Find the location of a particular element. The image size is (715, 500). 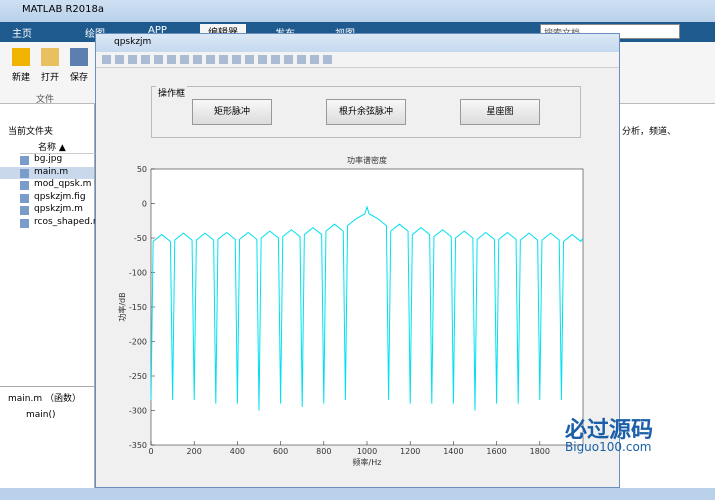

watermark-title: 必过源码 is located at coordinates (609, 430).